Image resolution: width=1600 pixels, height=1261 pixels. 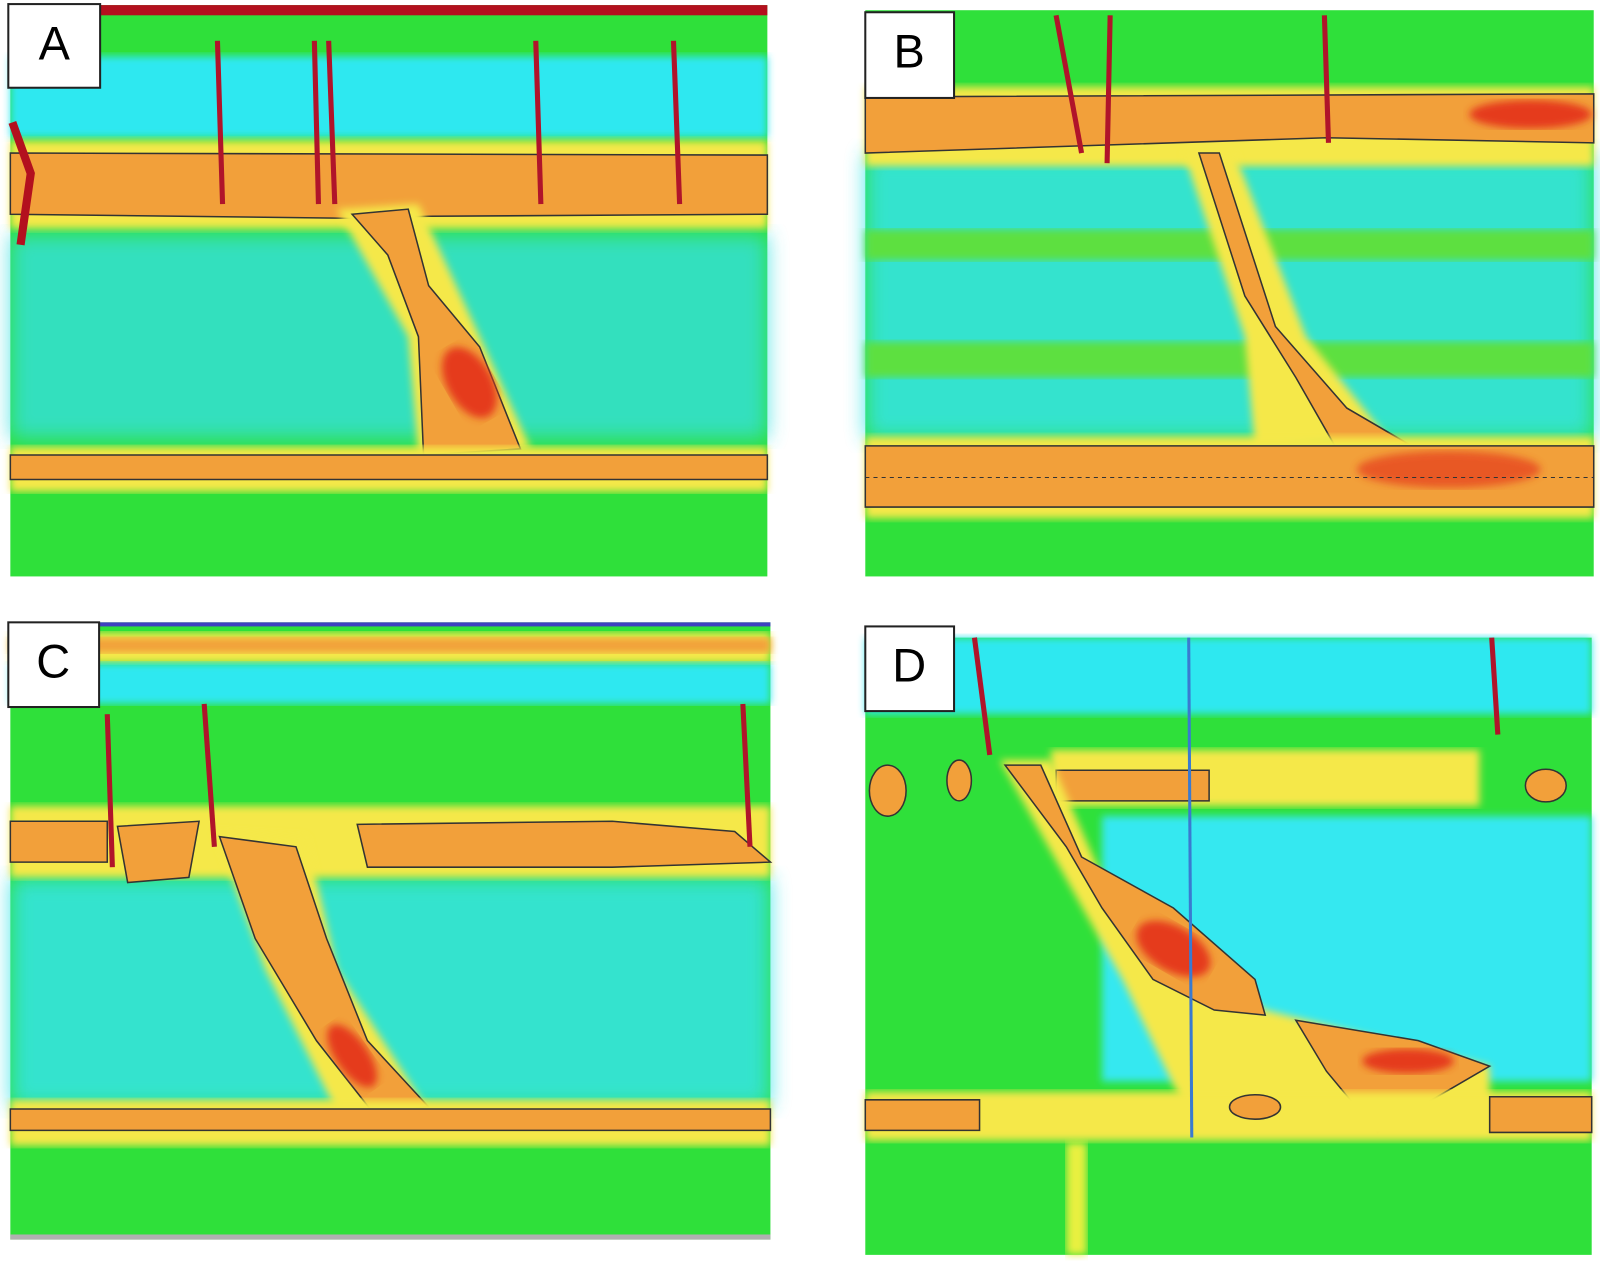 I want to click on panel-label: B, so click(x=909, y=51).